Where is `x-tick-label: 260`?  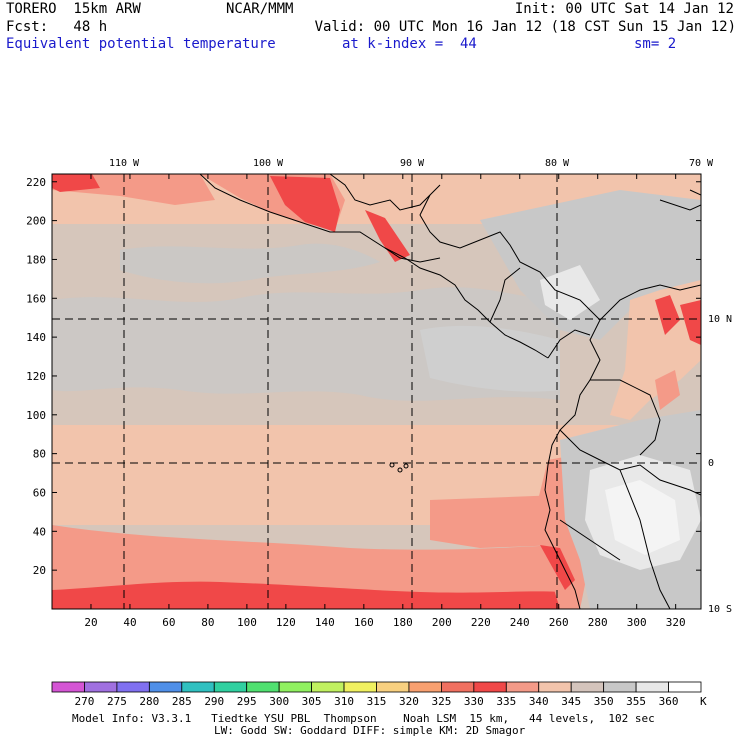 x-tick-label: 260 is located at coordinates (559, 622).